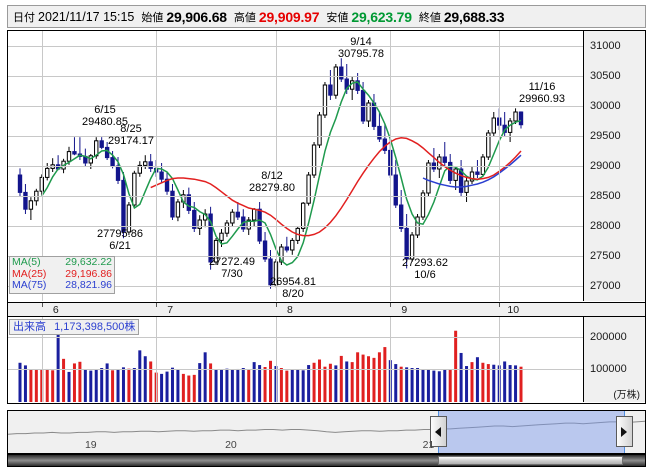 This screenshot has height=470, width=653. I want to click on annotation-low-6-21: 27795.86 6/21, so click(120, 240).